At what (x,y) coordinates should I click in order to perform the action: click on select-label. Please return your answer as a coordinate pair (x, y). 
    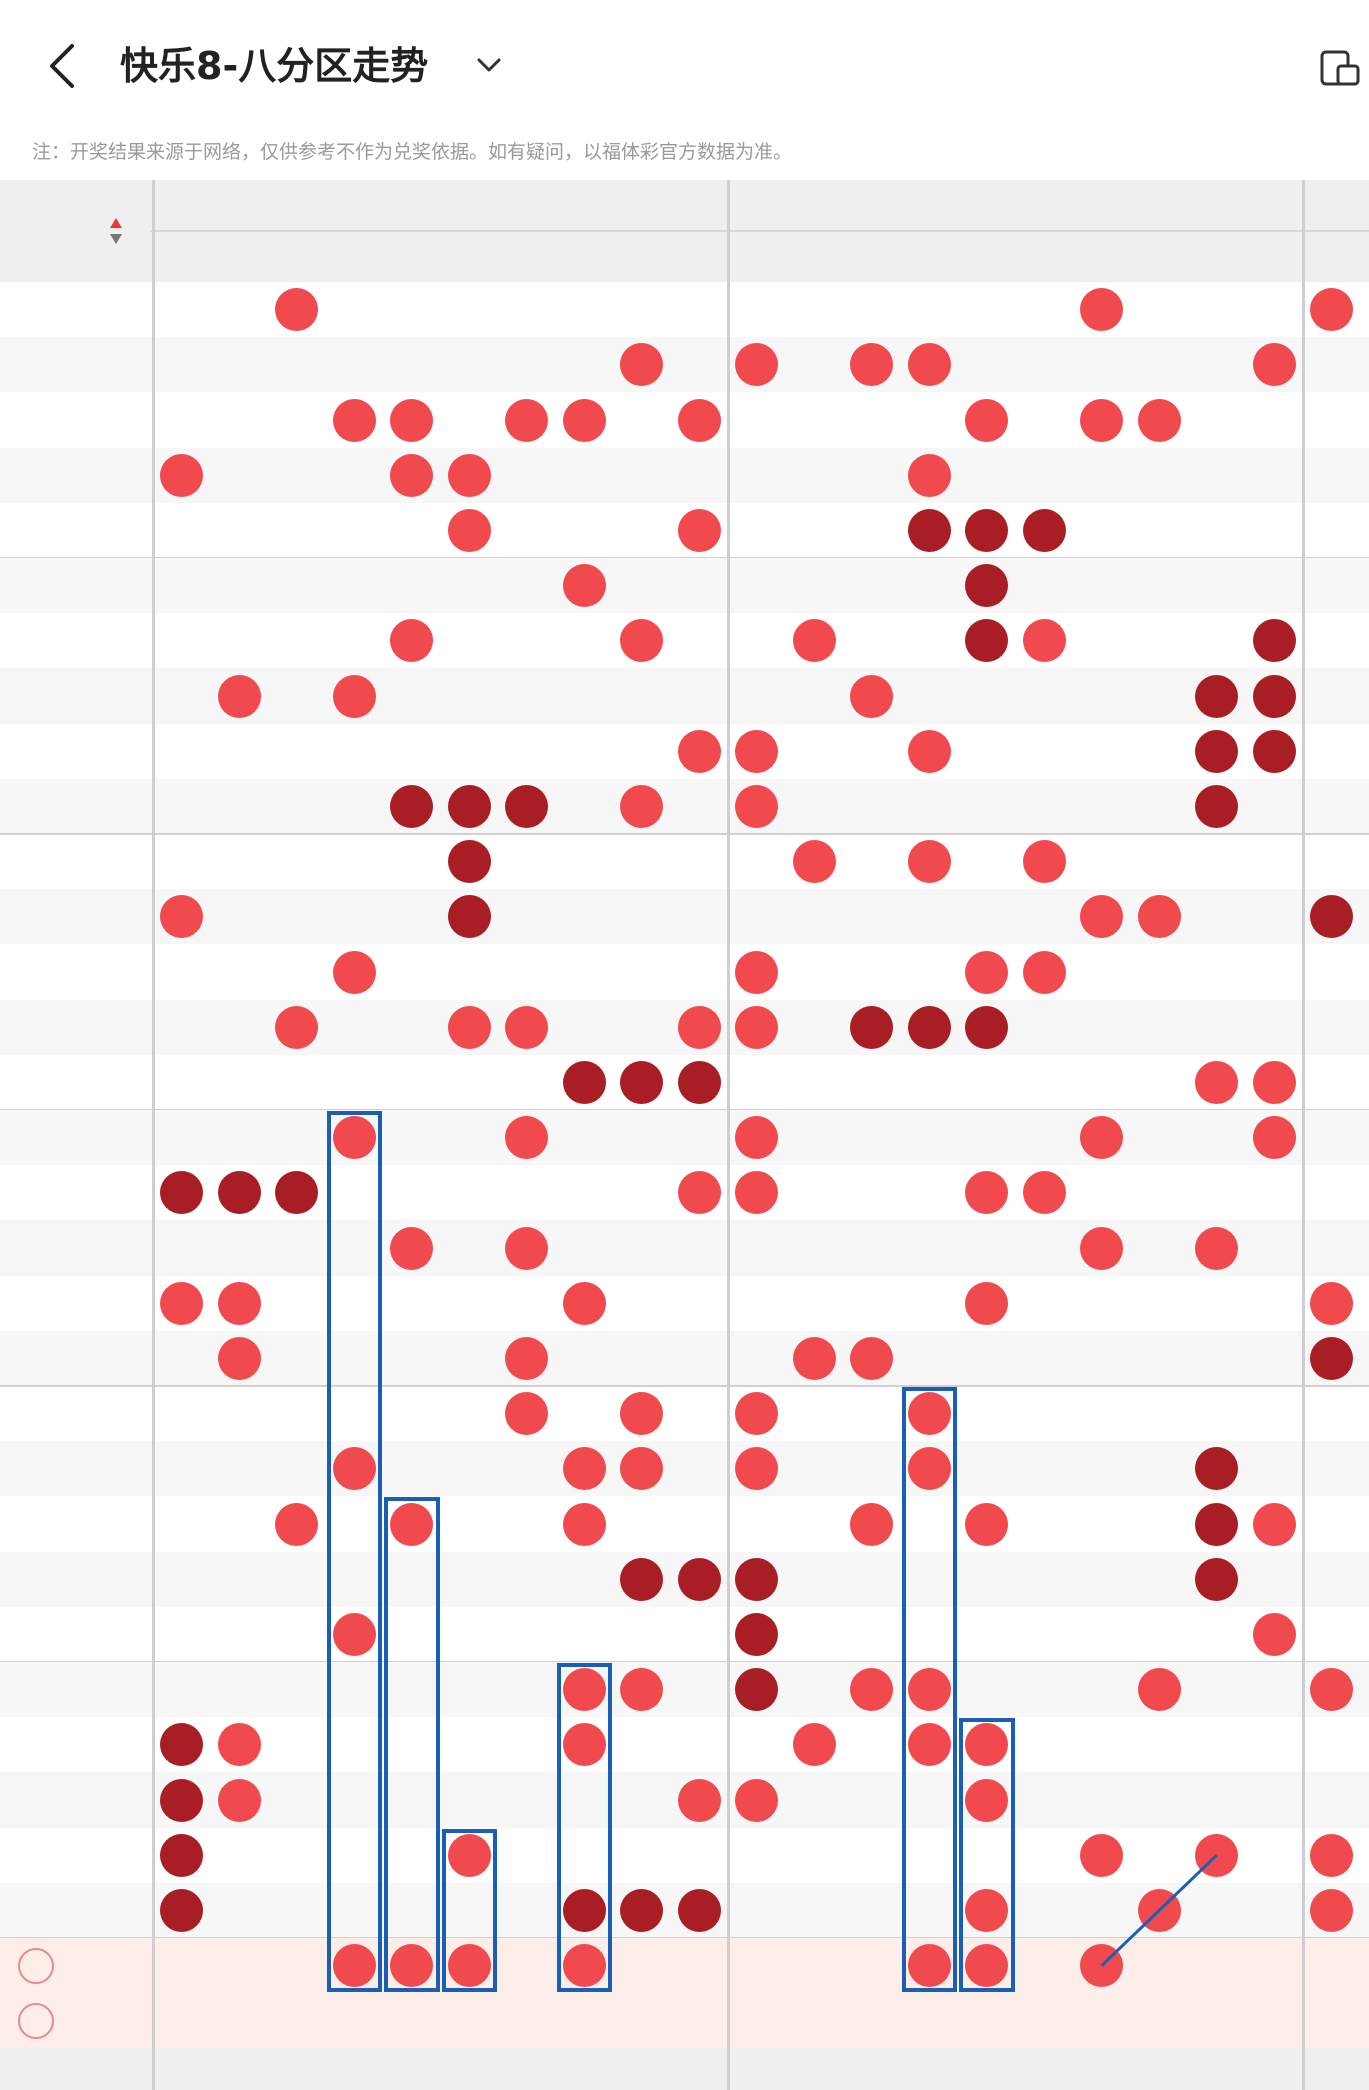
    Looking at the image, I should click on (91, 1965).